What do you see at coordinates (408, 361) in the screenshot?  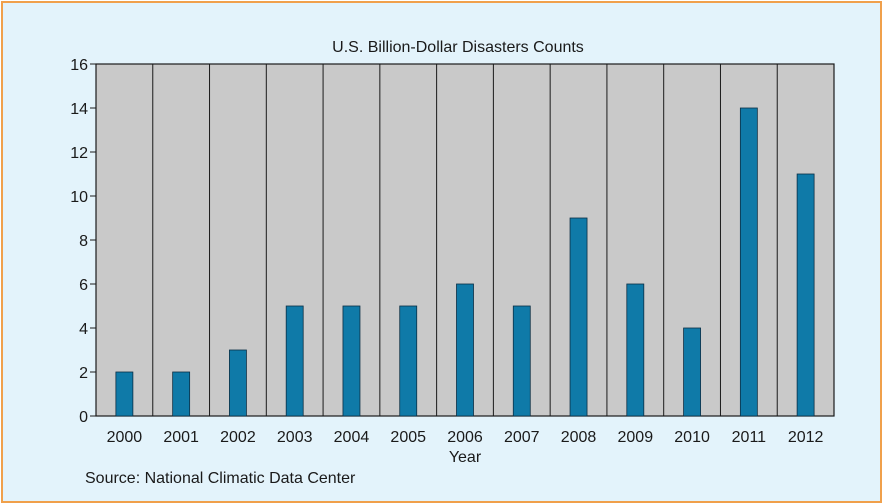 I see `bar-2005` at bounding box center [408, 361].